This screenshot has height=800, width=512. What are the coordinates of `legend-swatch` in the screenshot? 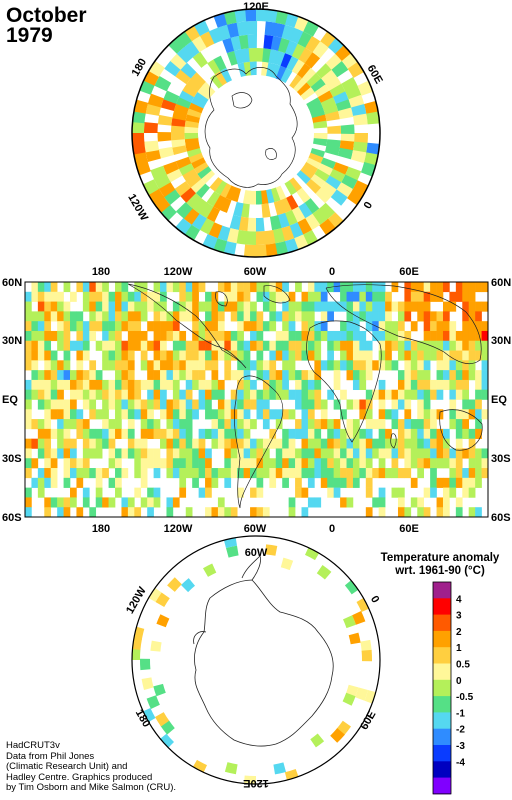 It's located at (442, 753).